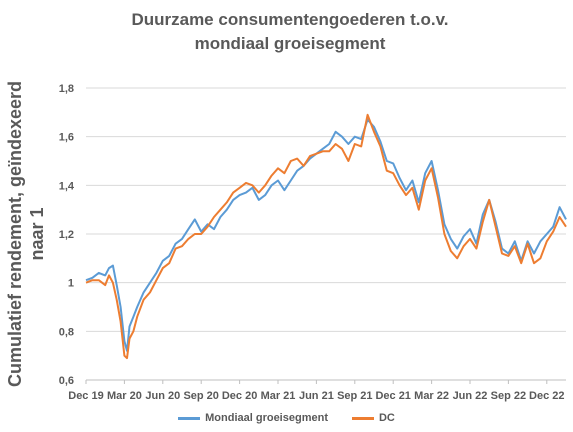 The image size is (573, 432). Describe the element at coordinates (71, 284) in the screenshot. I see `y-tick-label: 1` at that location.